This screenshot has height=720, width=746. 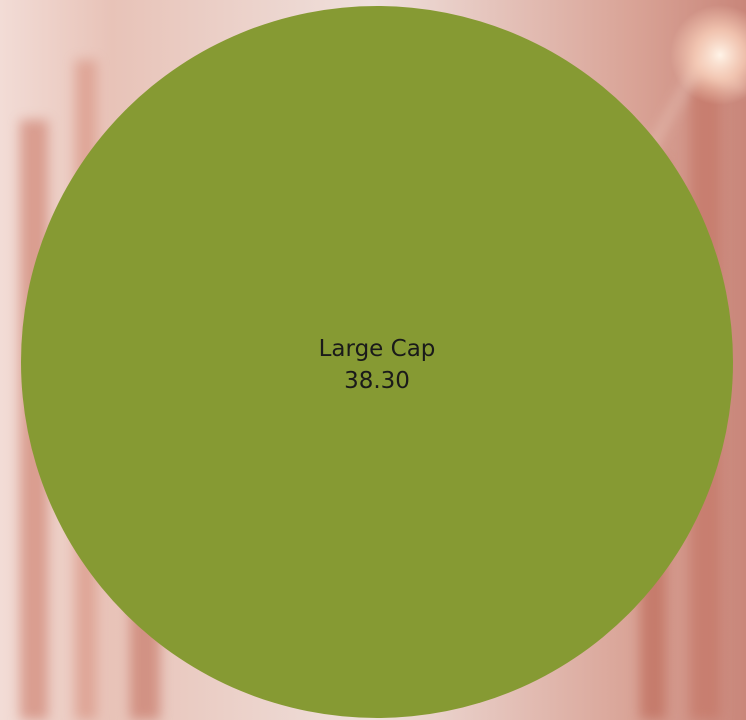 I want to click on slice-value-label: 38.30, so click(x=377, y=381).